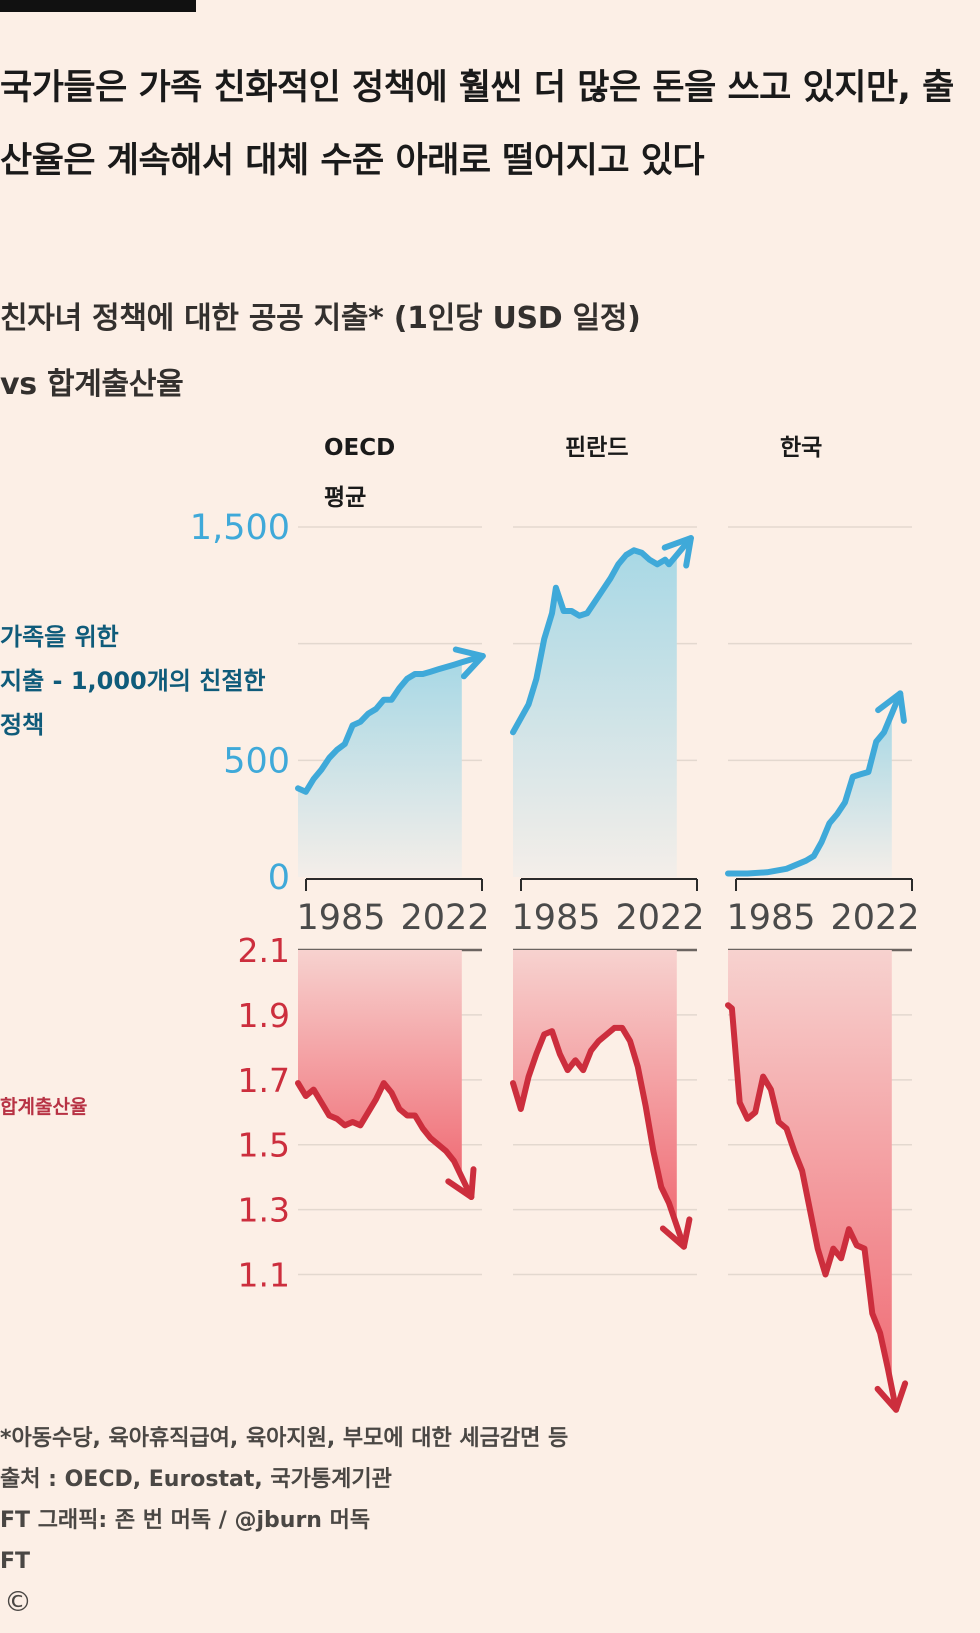 The height and width of the screenshot is (1633, 980). Describe the element at coordinates (284, 1438) in the screenshot. I see `footnote-definition: *아동수당, 육아휴직급여, 육아지원, 부모에 대한 세금감면 등` at that location.